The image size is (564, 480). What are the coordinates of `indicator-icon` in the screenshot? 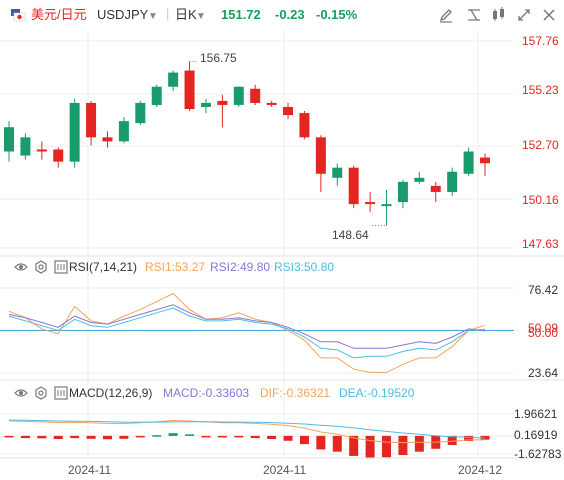 It's located at (474, 15).